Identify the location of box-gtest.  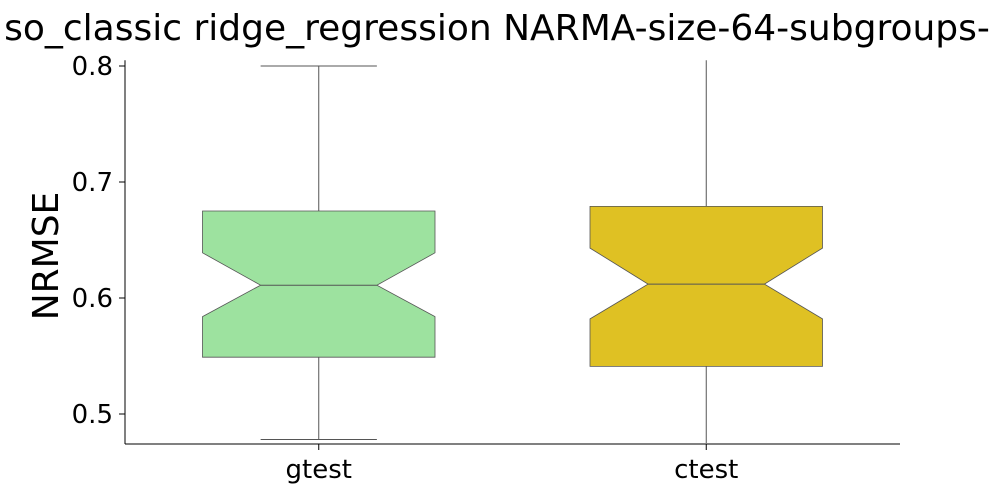
(319, 284).